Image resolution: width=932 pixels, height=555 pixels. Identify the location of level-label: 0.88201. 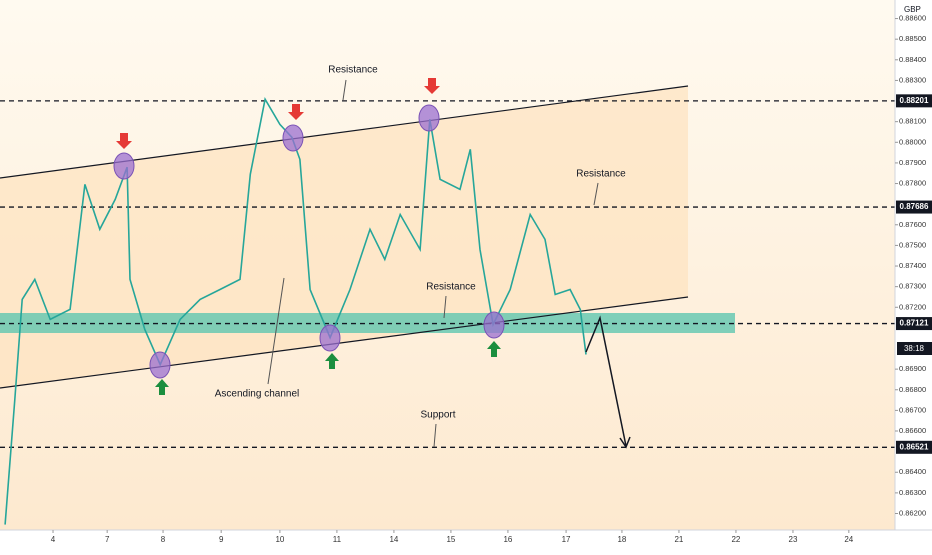
(914, 100).